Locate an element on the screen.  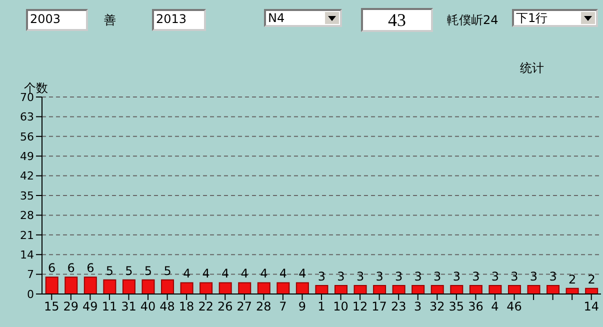
x-tick-label: 35 is located at coordinates (456, 307).